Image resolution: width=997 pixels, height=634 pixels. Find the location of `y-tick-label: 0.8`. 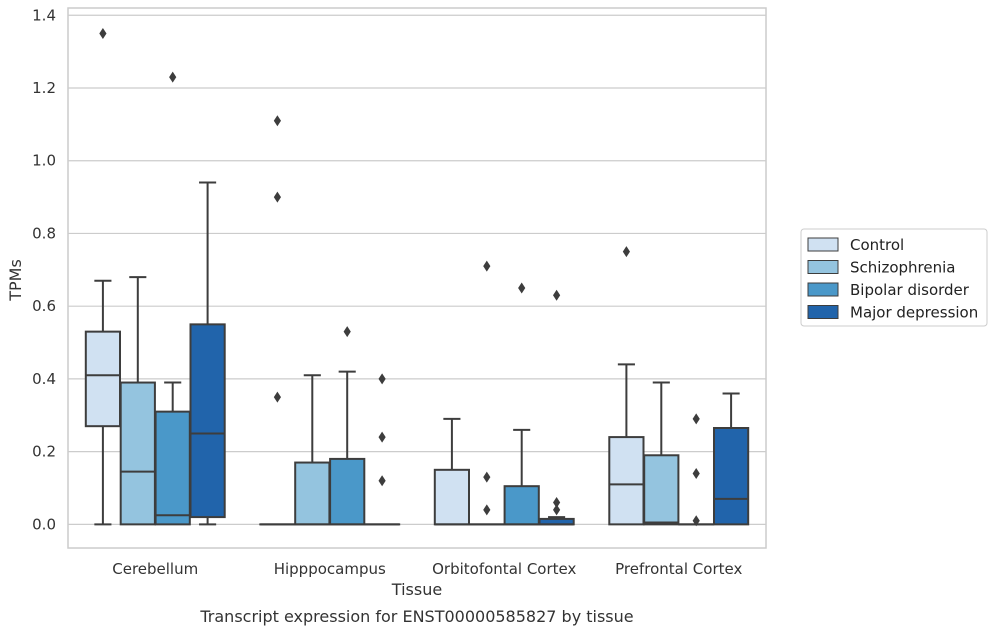

y-tick-label: 0.8 is located at coordinates (44, 233).